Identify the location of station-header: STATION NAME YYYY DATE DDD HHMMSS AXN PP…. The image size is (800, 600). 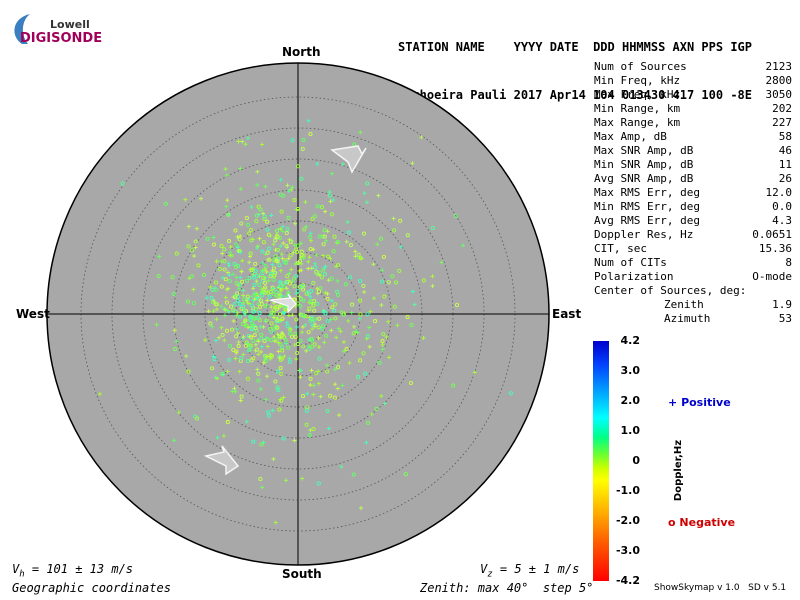
(575, 63).